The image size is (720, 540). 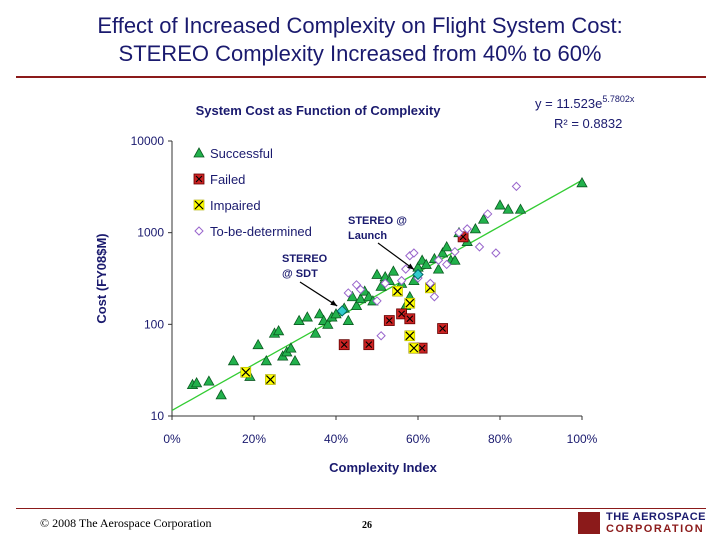 What do you see at coordinates (172, 439) in the screenshot?
I see `x-tick-label: 0%` at bounding box center [172, 439].